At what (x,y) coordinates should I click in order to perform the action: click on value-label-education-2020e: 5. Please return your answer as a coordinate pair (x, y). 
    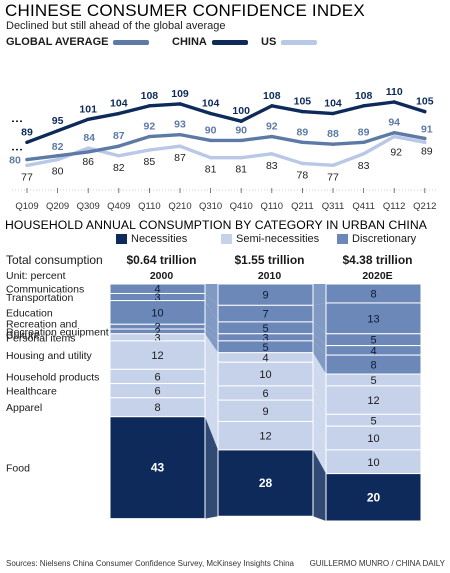
    Looking at the image, I should click on (373, 341).